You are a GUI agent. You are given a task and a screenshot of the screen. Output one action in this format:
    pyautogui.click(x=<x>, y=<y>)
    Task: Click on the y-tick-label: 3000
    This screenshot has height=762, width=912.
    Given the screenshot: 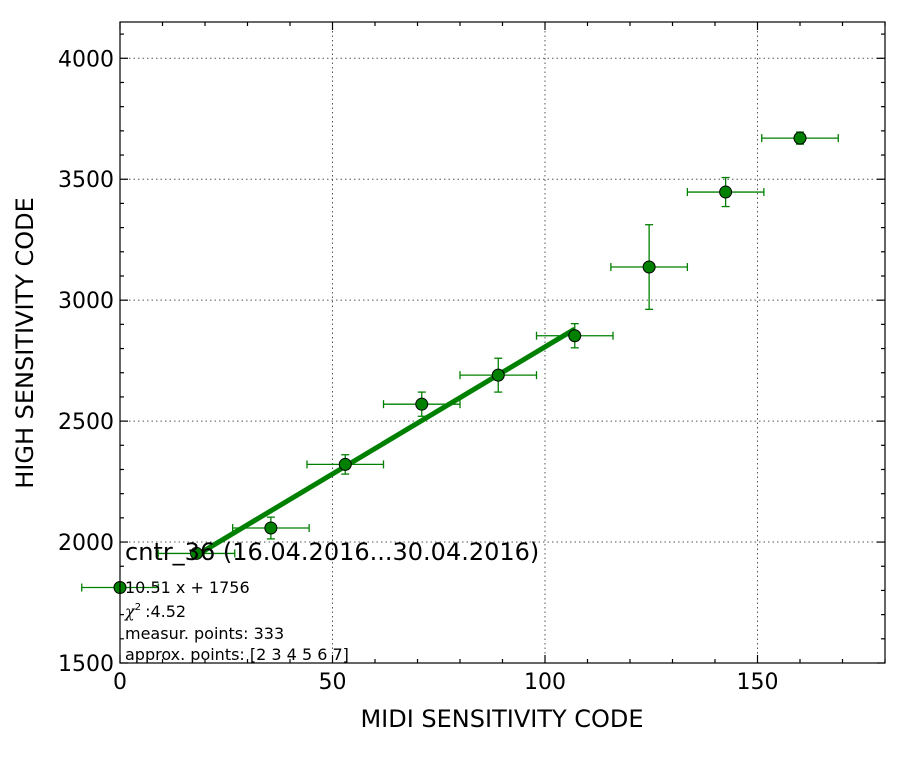 What is the action you would take?
    pyautogui.click(x=86, y=301)
    